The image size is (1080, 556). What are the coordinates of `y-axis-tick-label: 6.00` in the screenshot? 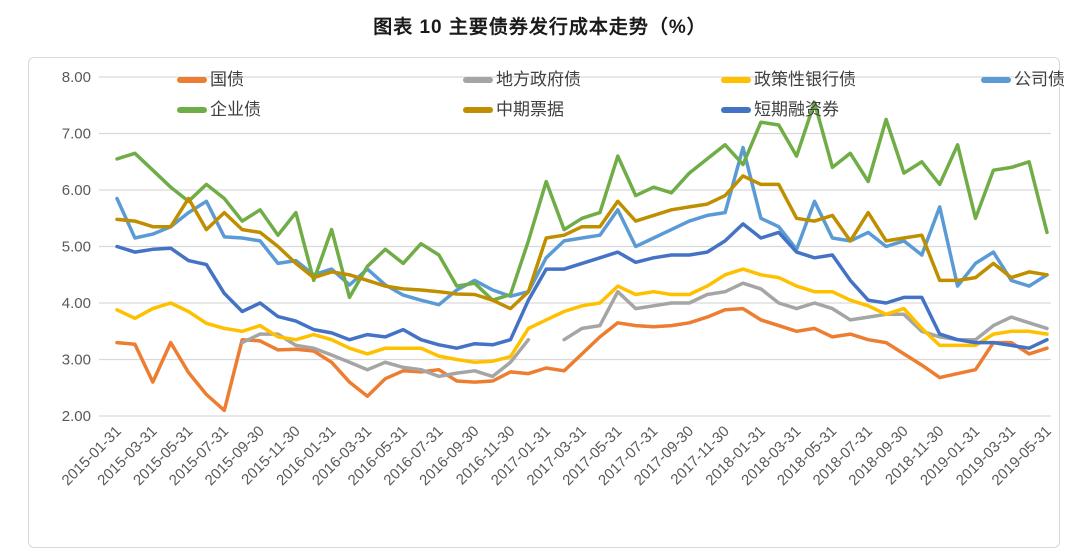 It's located at (76, 190).